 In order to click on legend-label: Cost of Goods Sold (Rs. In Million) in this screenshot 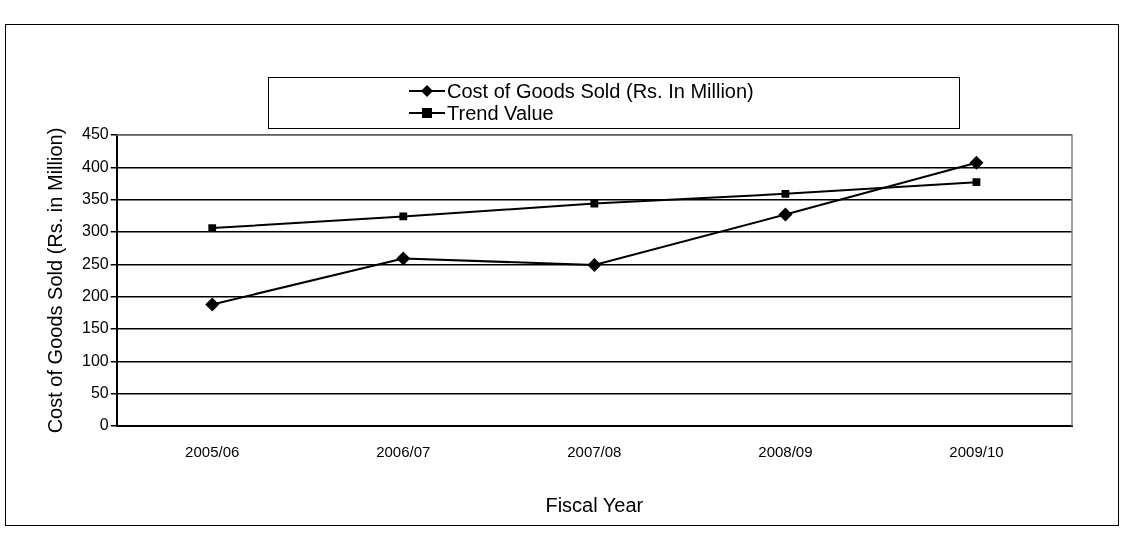, I will do `click(600, 91)`.